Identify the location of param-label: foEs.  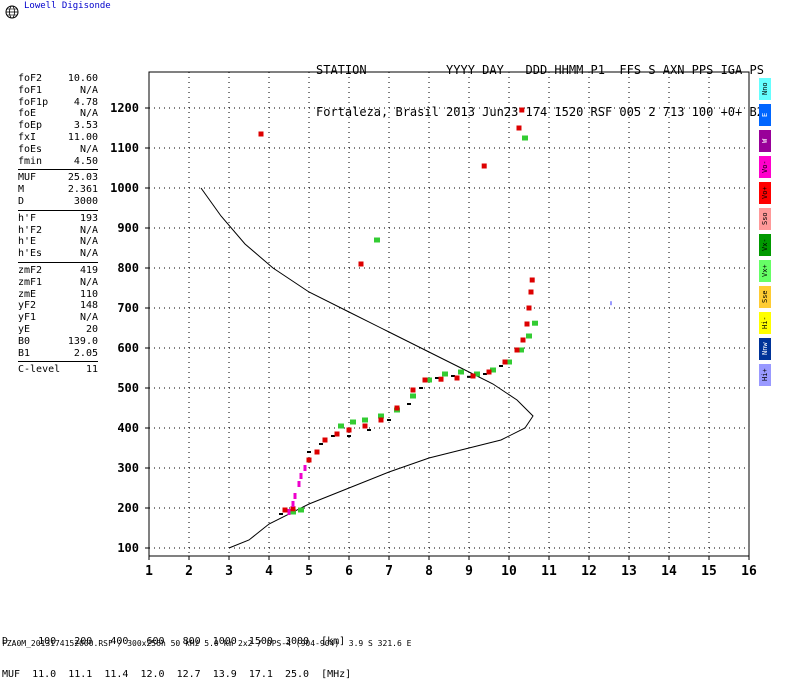
(30, 149).